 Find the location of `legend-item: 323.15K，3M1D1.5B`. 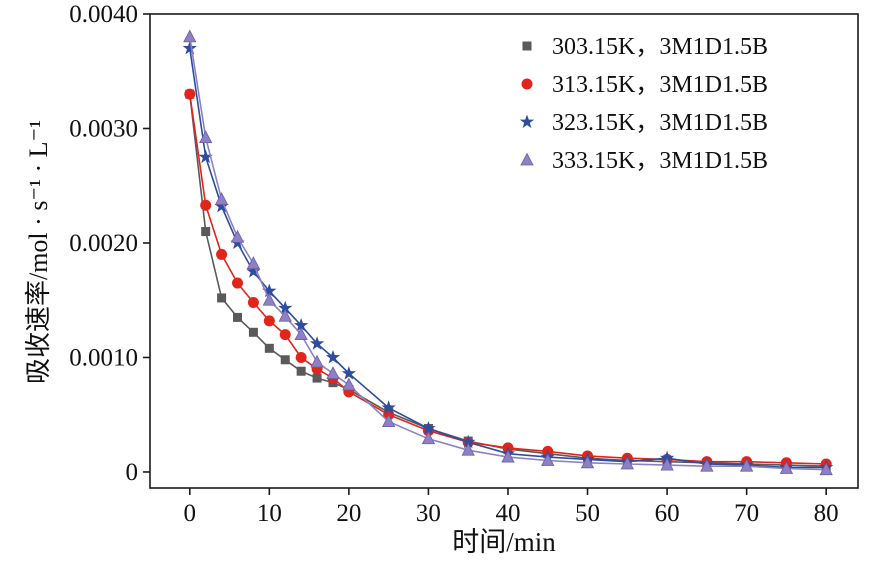

legend-item: 323.15K，3M1D1.5B is located at coordinates (643, 123).